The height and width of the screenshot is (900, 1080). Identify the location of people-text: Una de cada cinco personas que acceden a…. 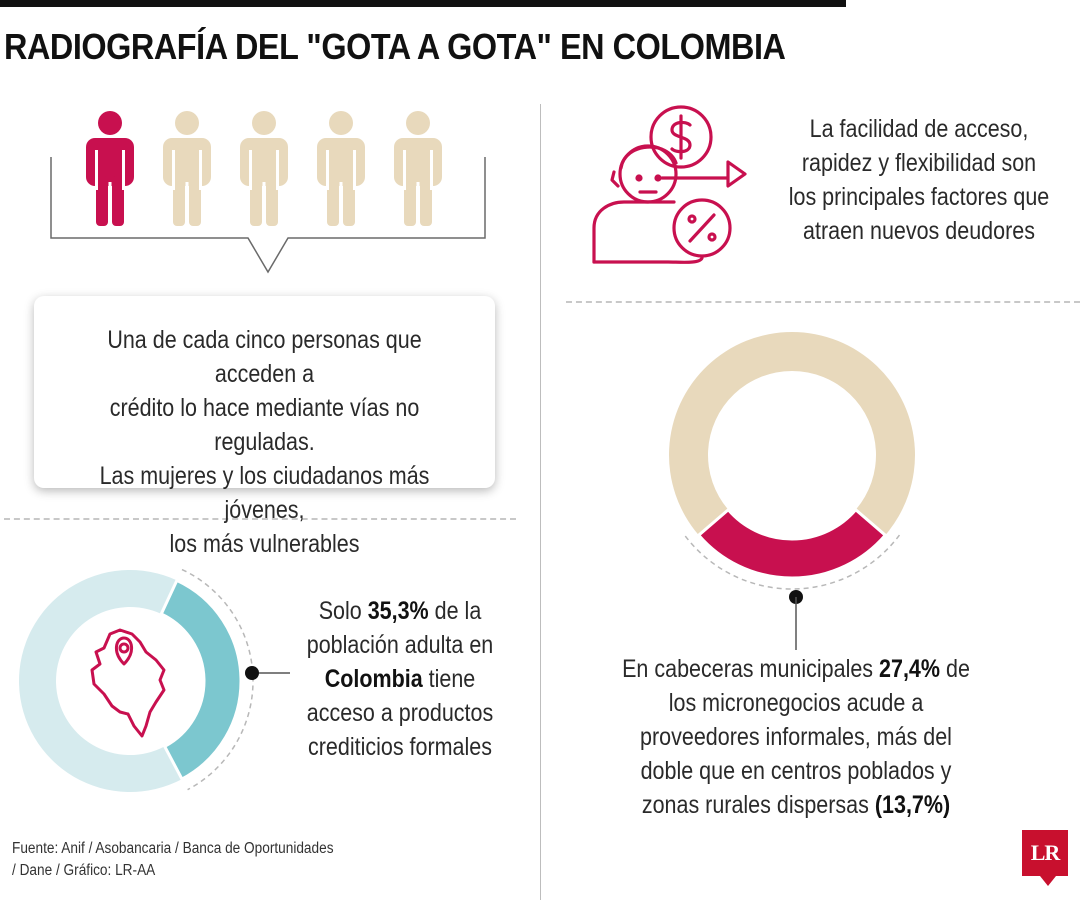
(264, 442).